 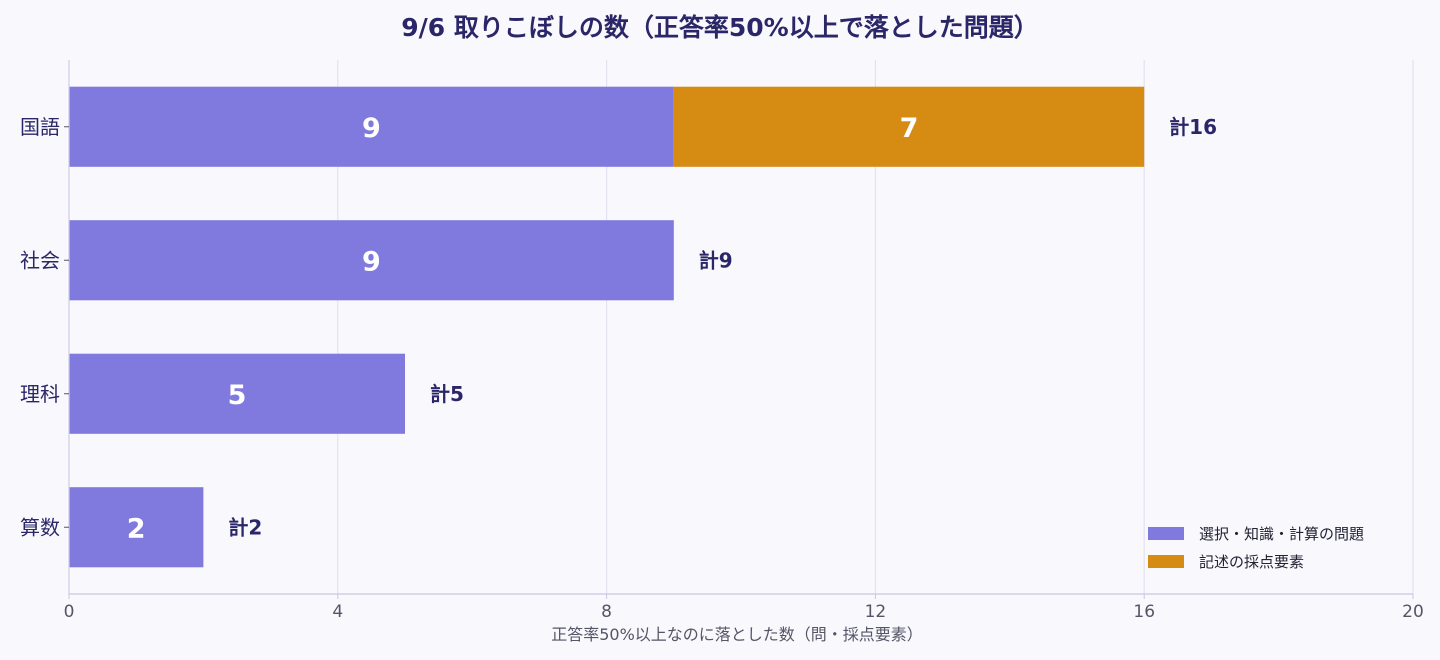 I want to click on chart-title: 9/6 取りこぼしの数（正答率50%以上で落とした問題）, so click(x=719, y=27).